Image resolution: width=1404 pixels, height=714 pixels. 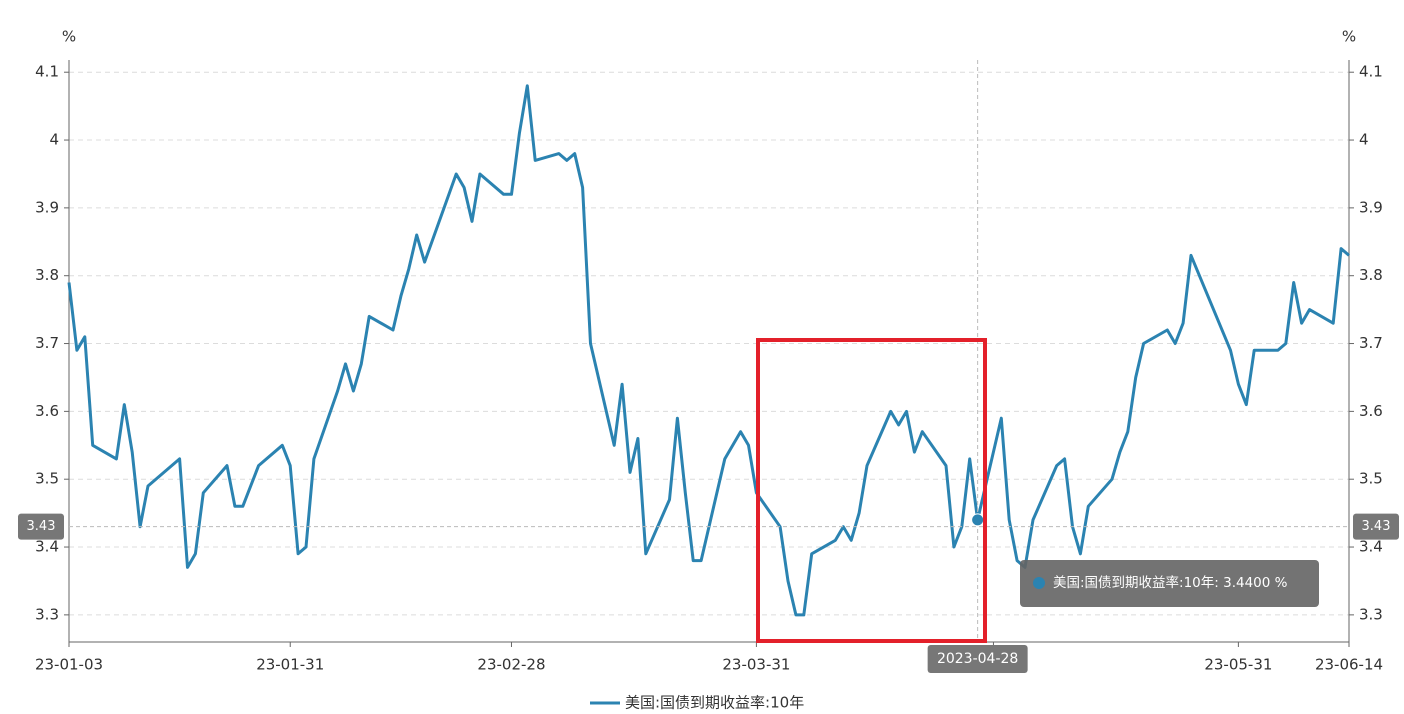 I want to click on x-tick-label: 23-05-31, so click(x=1238, y=665).